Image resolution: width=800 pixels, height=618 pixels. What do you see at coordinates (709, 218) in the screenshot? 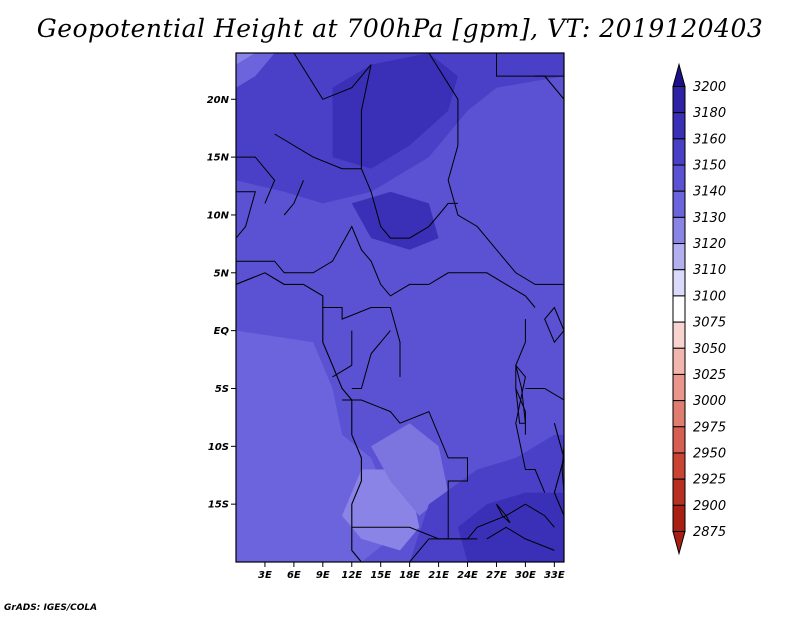
I see `colorbar-label: 3130` at bounding box center [709, 218].